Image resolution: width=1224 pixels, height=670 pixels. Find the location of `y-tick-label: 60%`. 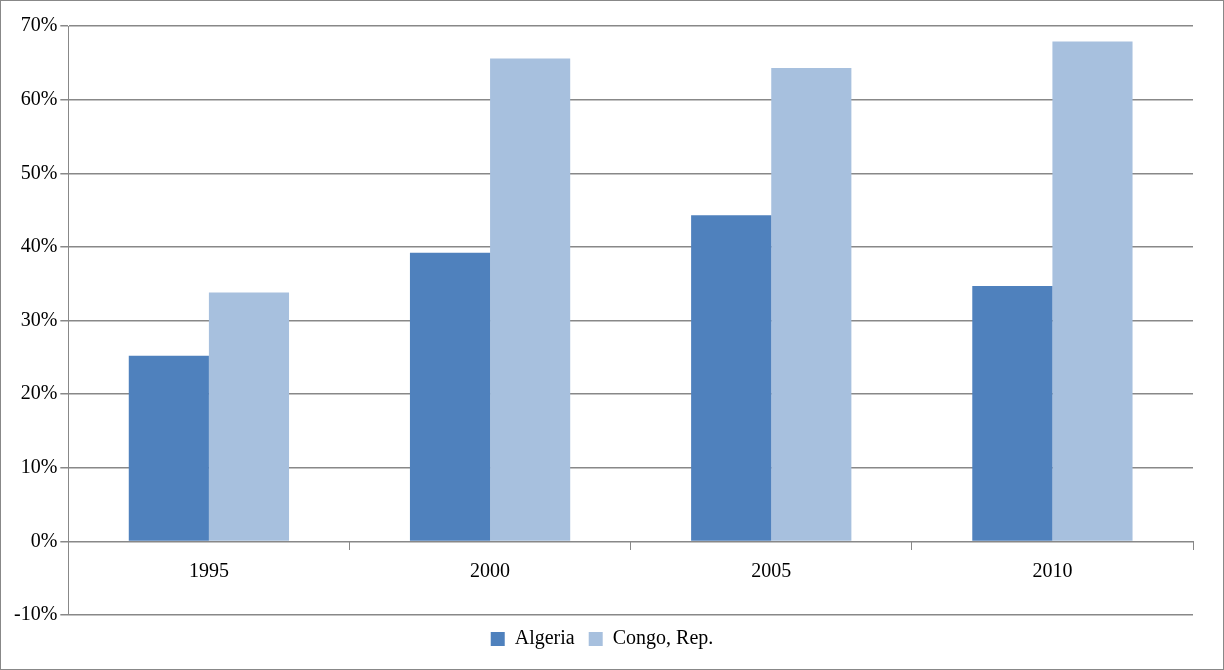

y-tick-label: 60% is located at coordinates (39, 97).